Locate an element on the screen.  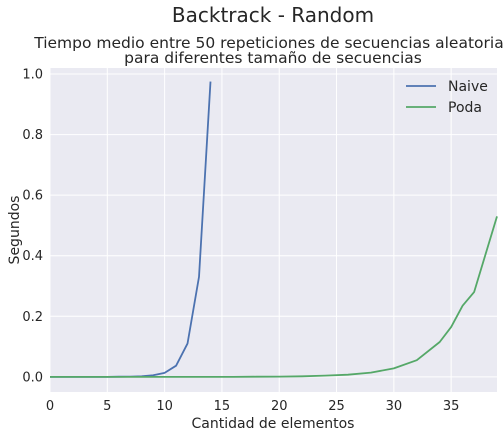
x-tick-label: 25 is located at coordinates (336, 406).